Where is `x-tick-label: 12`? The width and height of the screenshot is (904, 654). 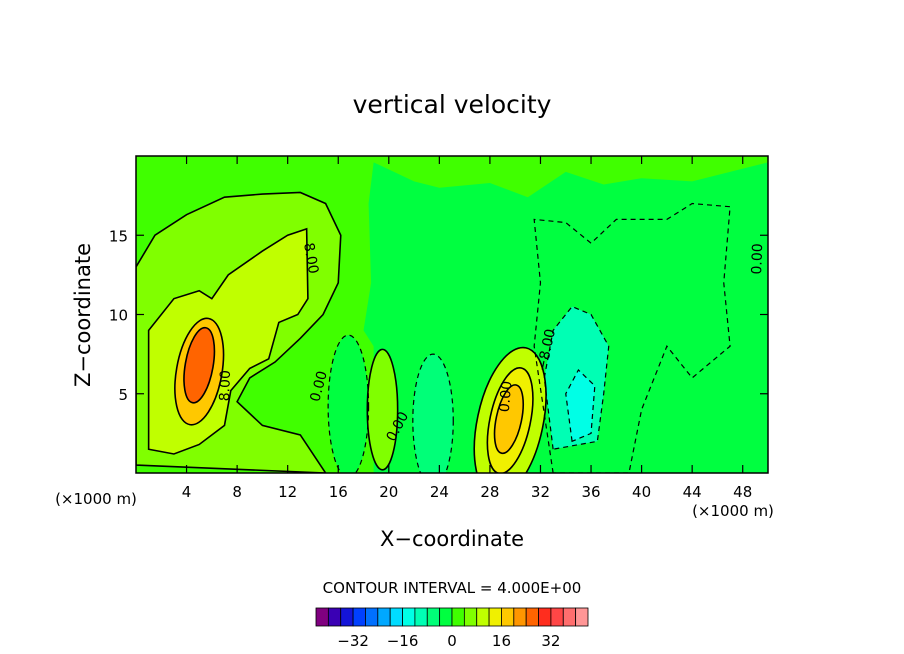 x-tick-label: 12 is located at coordinates (287, 492).